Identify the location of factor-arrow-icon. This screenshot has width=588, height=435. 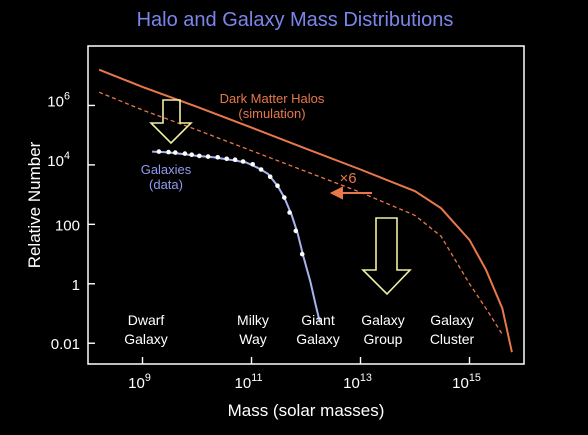
(350, 193).